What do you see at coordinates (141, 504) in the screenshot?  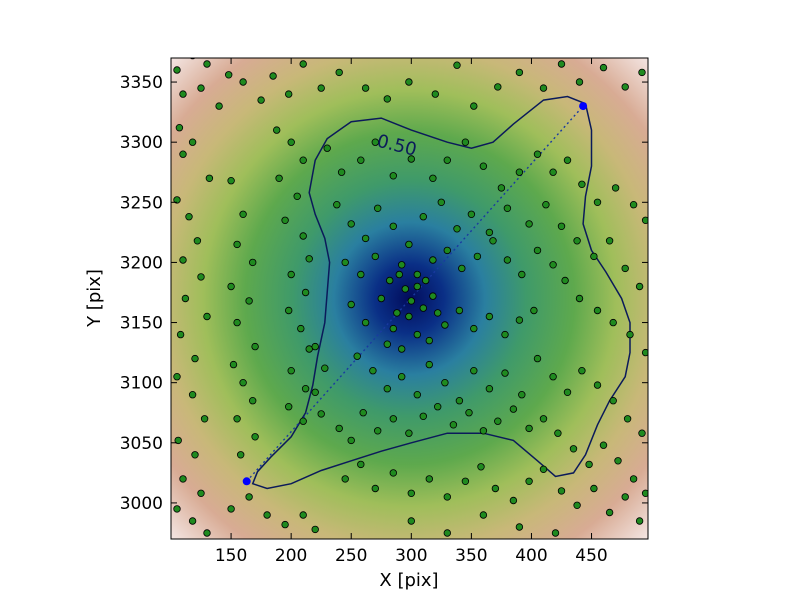 I see `y-tick-label: 3000` at bounding box center [141, 504].